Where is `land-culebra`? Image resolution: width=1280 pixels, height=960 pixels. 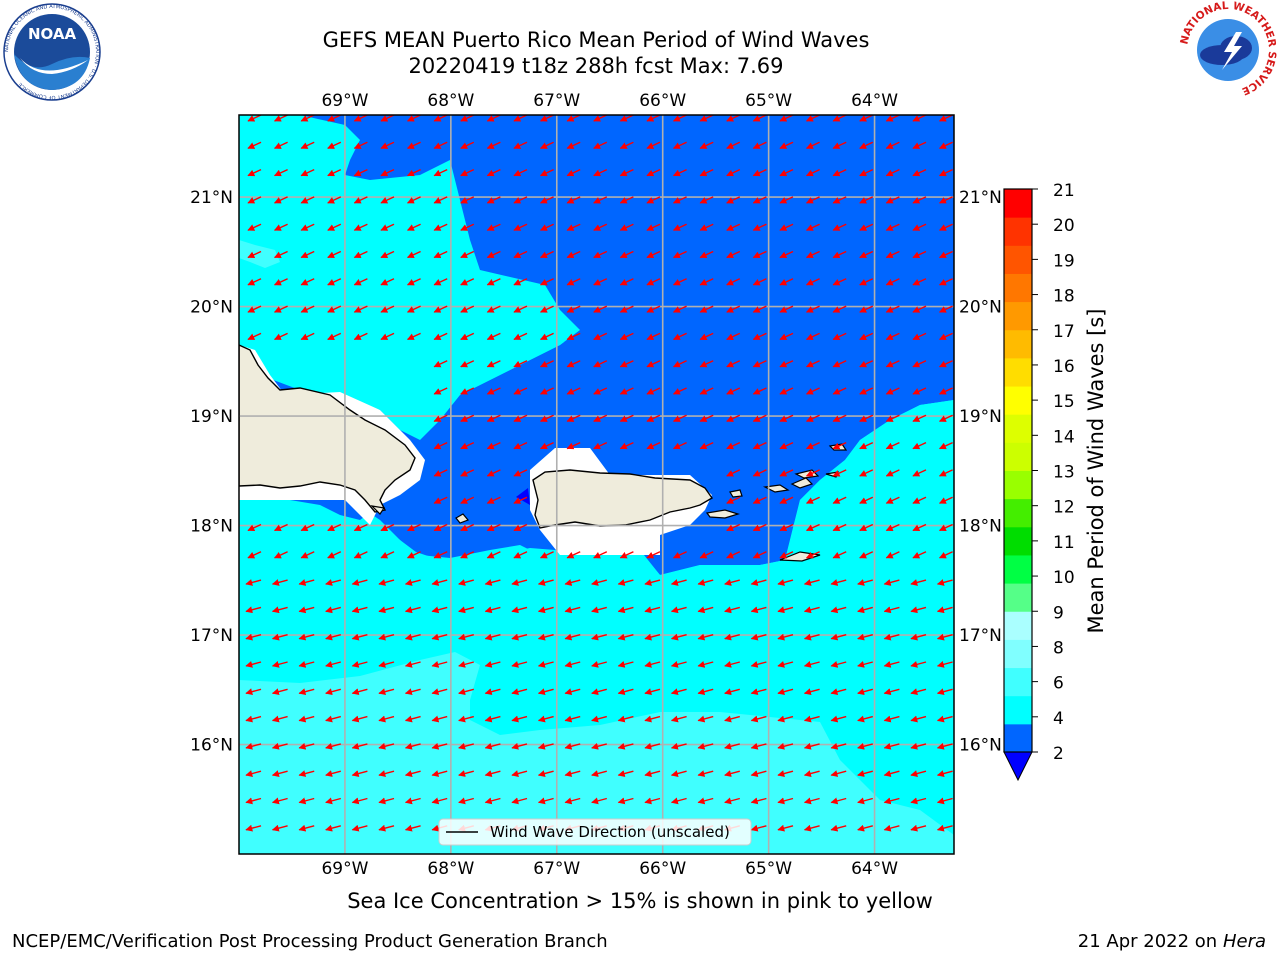
land-culebra is located at coordinates (736, 493).